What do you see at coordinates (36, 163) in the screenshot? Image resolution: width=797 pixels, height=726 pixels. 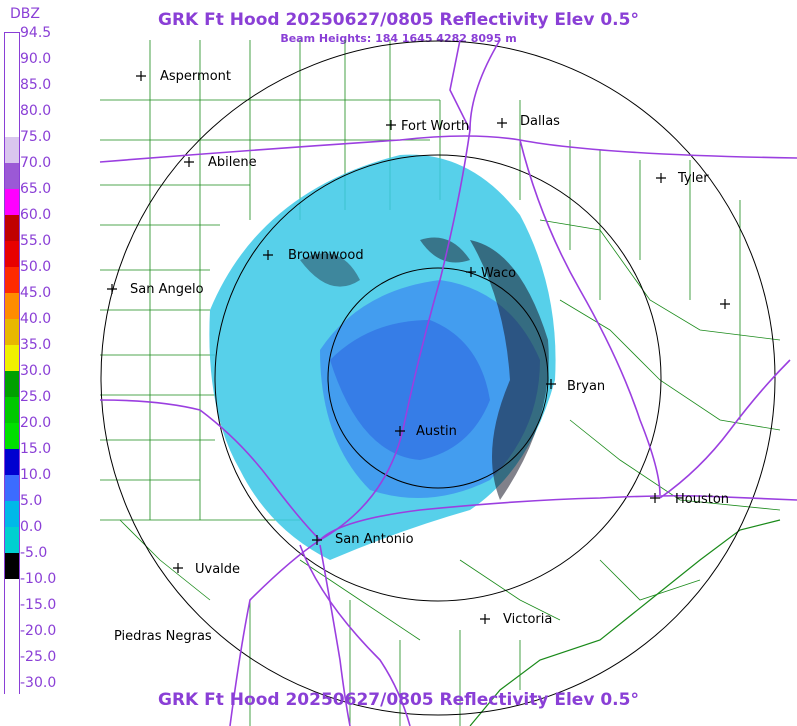 I see `legend-label: 70.0` at bounding box center [36, 163].